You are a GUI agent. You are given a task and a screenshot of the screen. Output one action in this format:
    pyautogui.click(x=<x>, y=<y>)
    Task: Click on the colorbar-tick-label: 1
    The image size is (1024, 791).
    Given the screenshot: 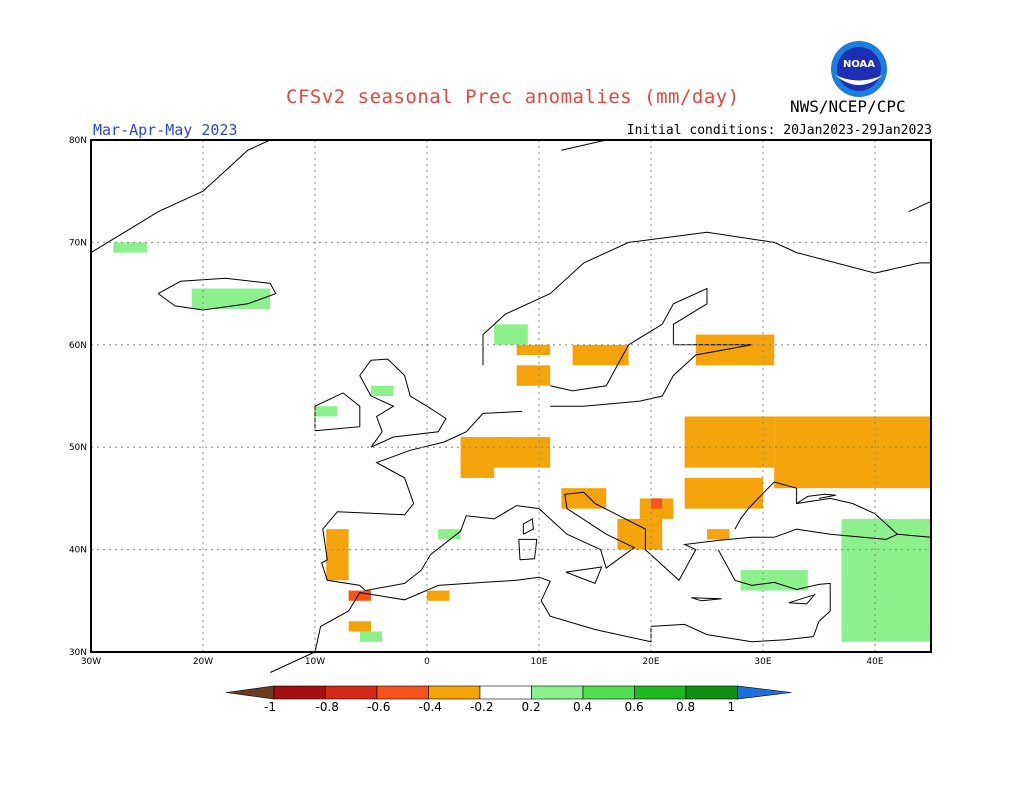 What is the action you would take?
    pyautogui.click(x=731, y=707)
    